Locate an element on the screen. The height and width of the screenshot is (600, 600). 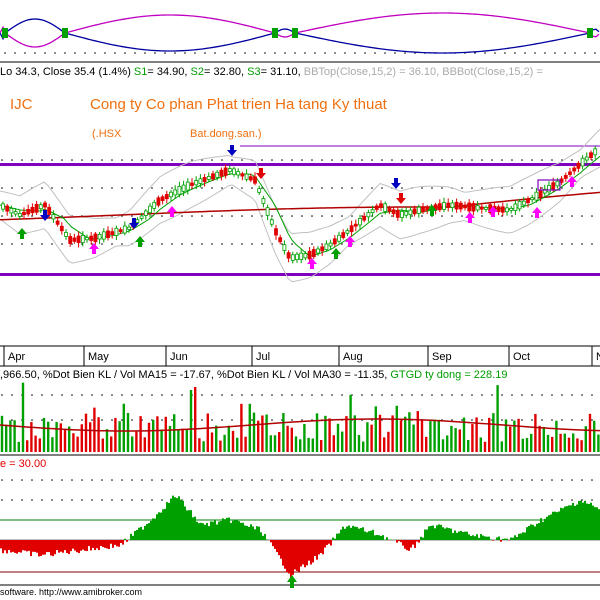
month-label: N is located at coordinates (598, 357).